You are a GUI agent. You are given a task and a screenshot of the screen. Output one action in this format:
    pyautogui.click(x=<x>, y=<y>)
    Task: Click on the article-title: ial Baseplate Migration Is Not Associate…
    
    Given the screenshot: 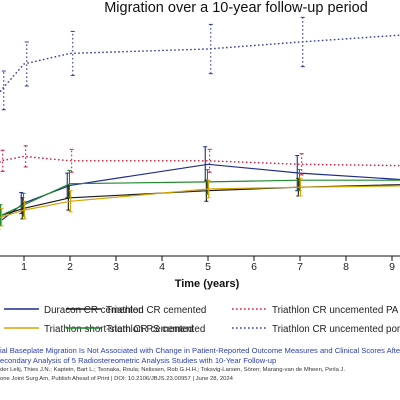 What is the action you would take?
    pyautogui.click(x=200, y=350)
    